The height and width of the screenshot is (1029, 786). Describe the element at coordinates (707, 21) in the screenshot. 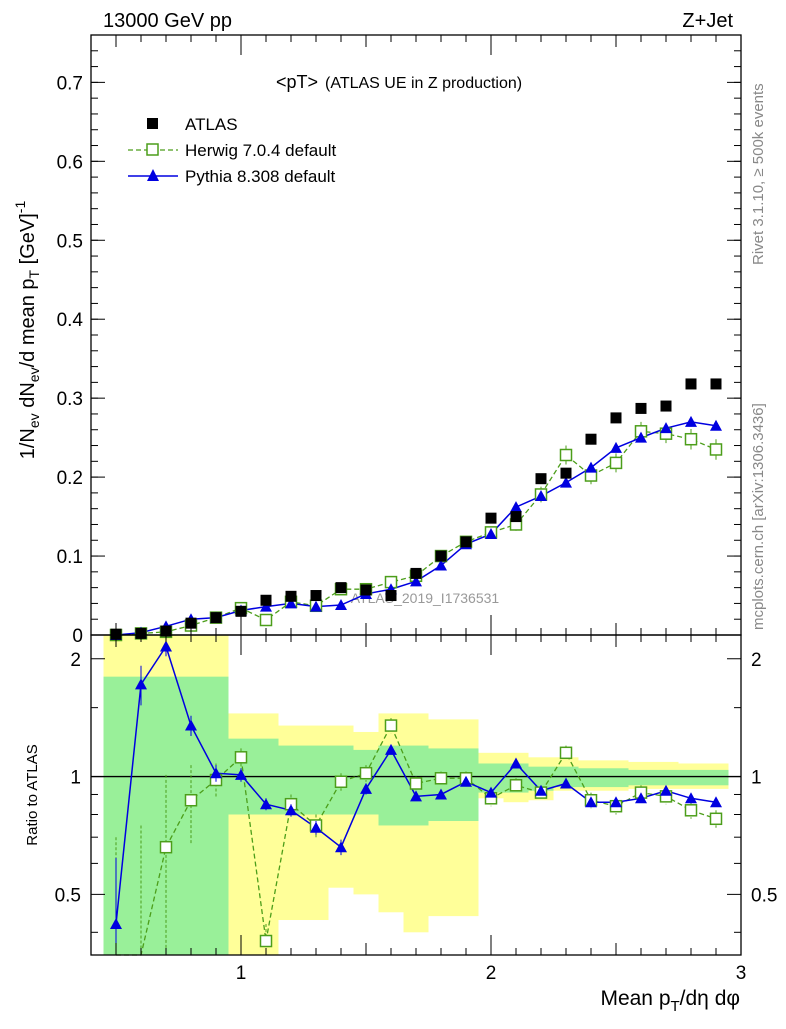

I see `process-label: Z+Jet` at that location.